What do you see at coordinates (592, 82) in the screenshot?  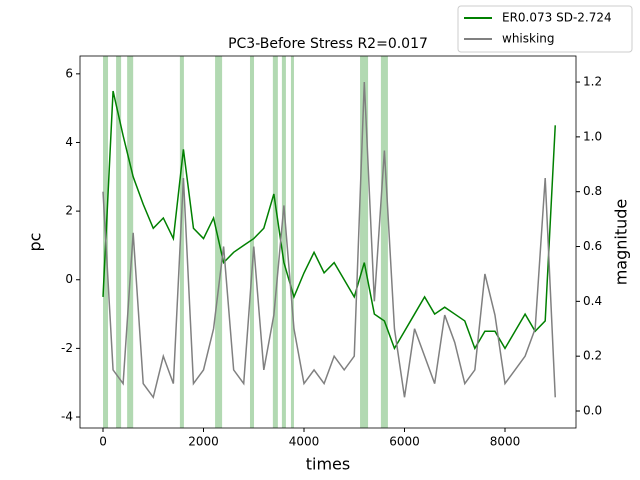 I see `y2-tick-label: 1.2` at bounding box center [592, 82].